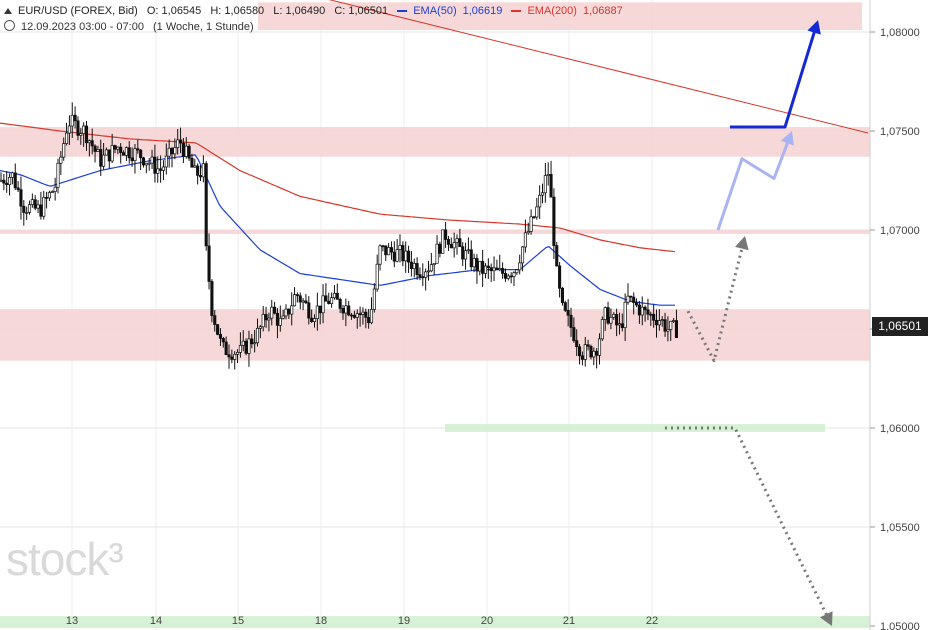 The image size is (930, 630). Describe the element at coordinates (8, 11) in the screenshot. I see `collapse-icon` at that location.